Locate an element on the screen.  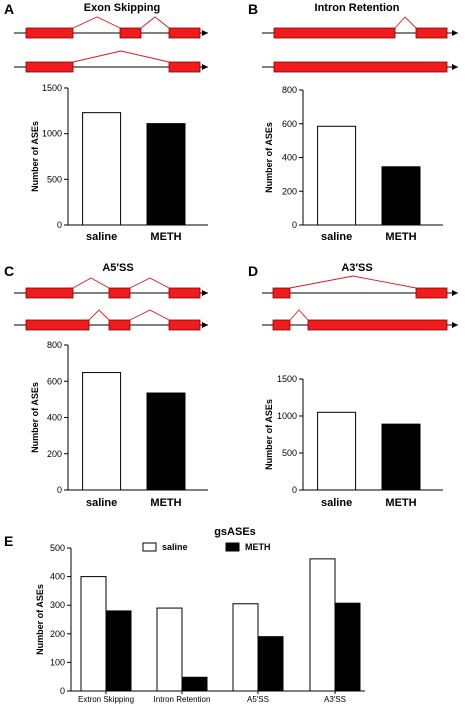
y-tick-label: 600 is located at coordinates (289, 124).